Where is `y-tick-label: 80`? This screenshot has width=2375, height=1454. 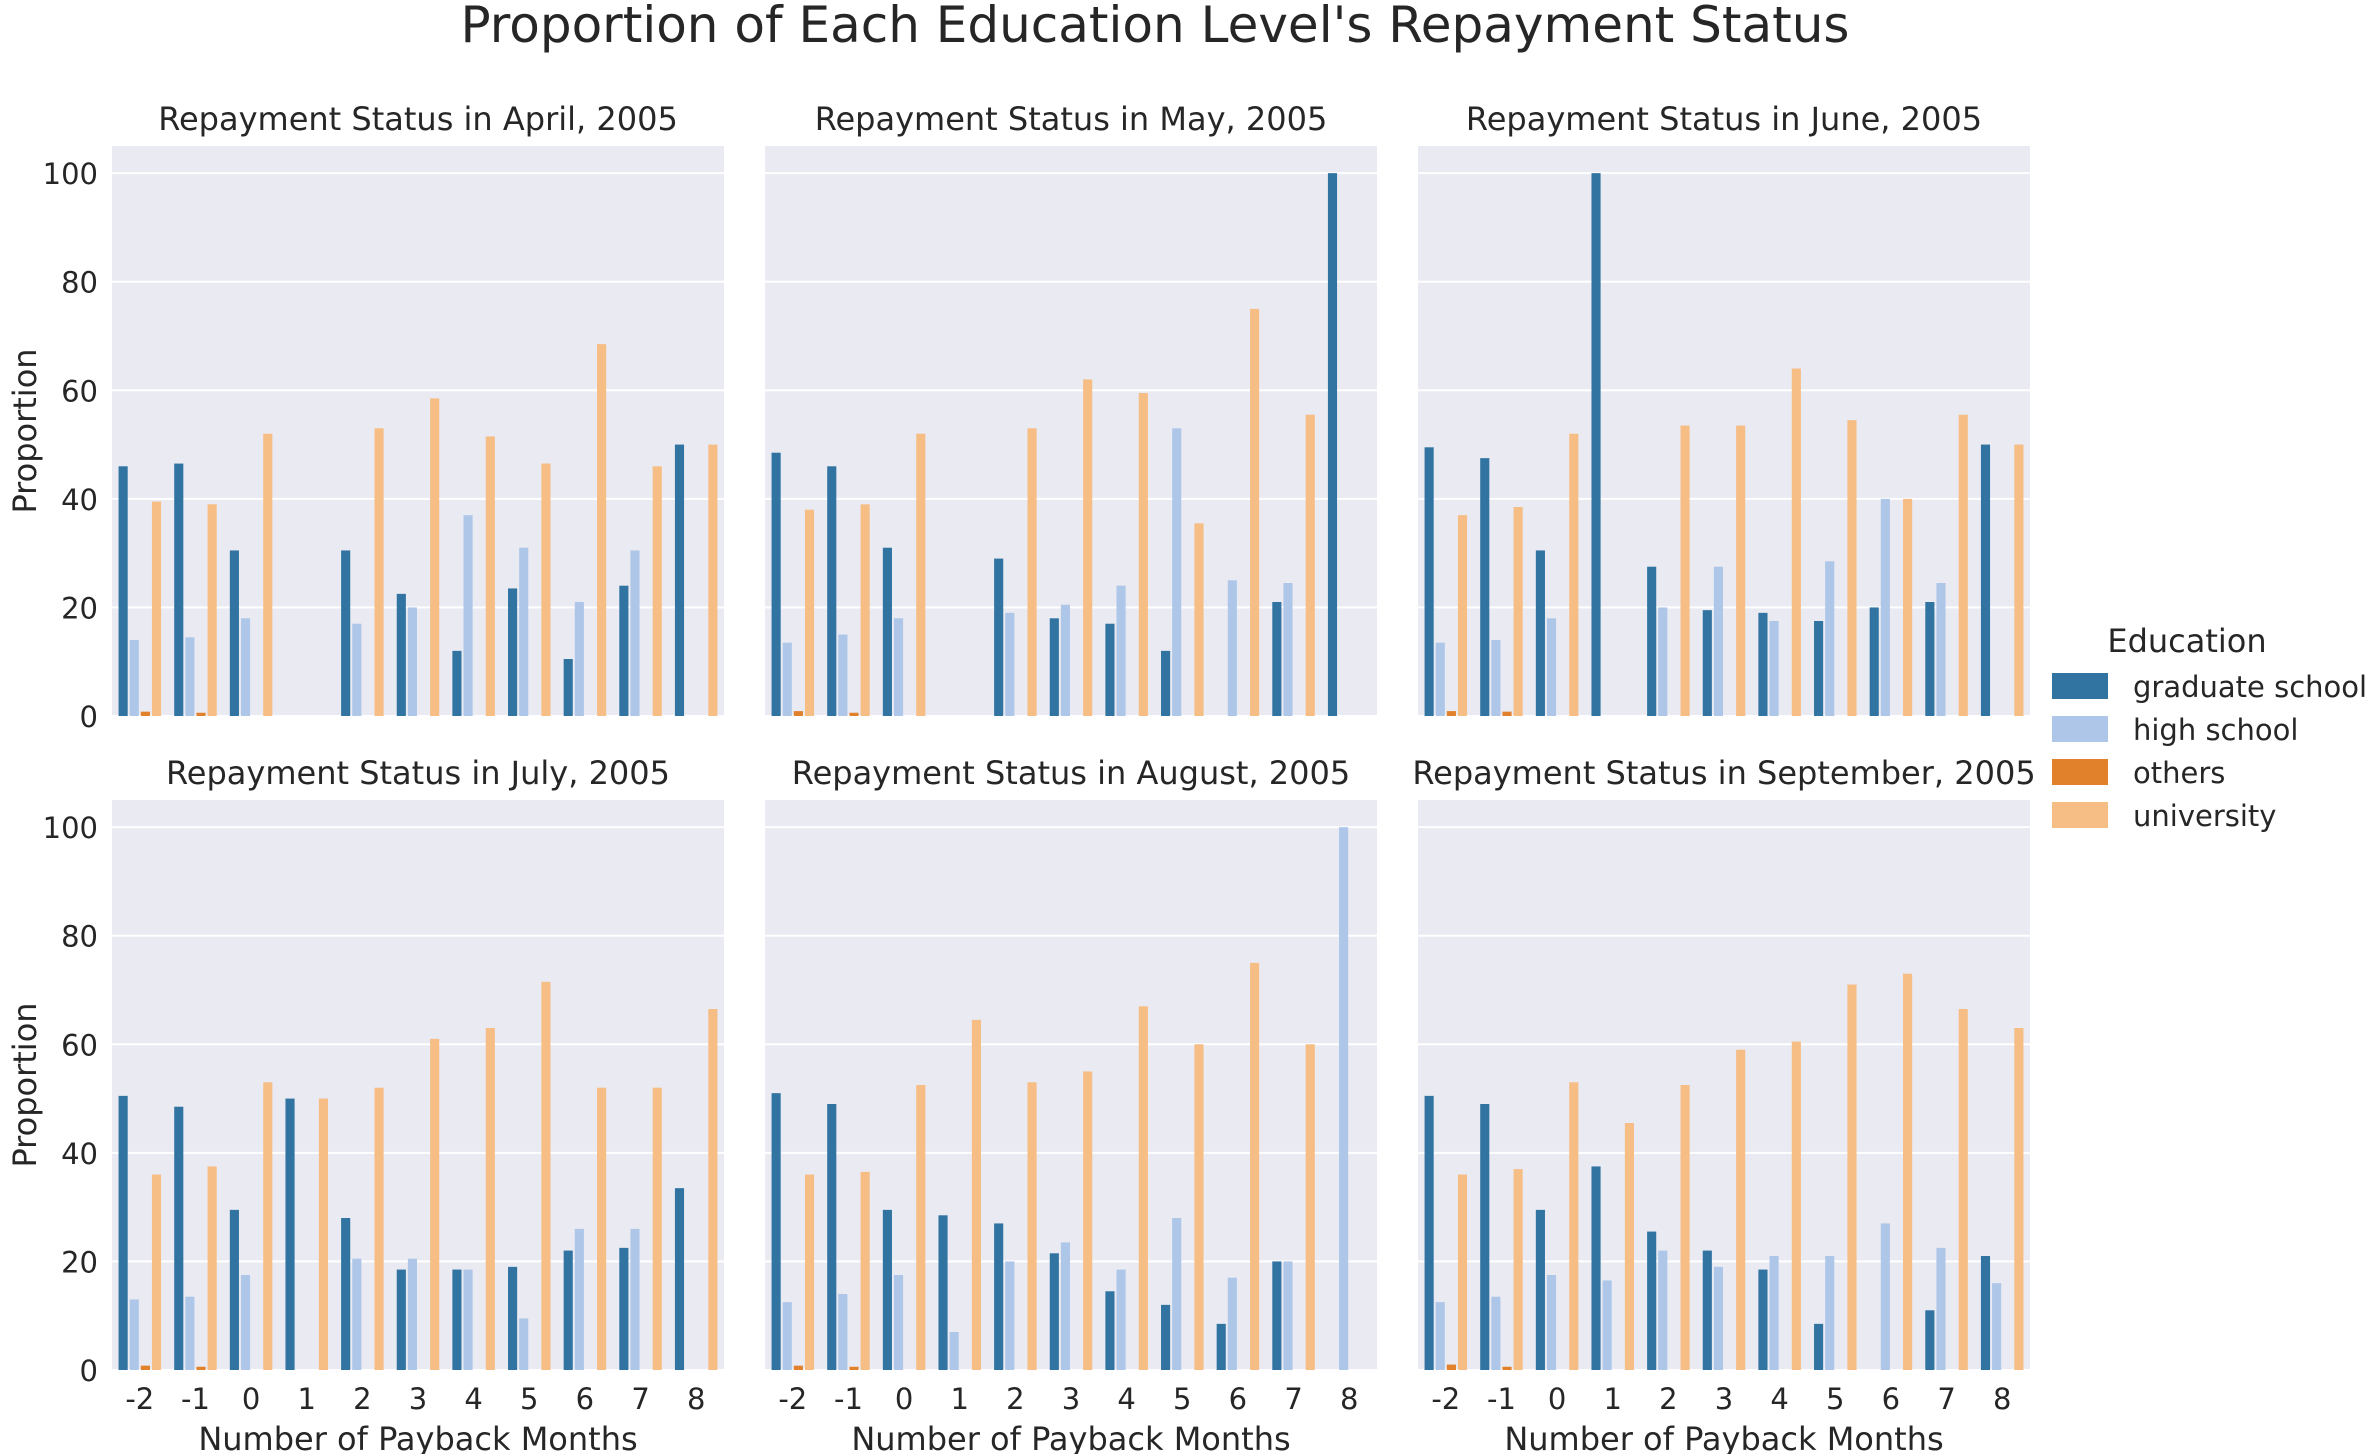
y-tick-label: 80 is located at coordinates (79, 283).